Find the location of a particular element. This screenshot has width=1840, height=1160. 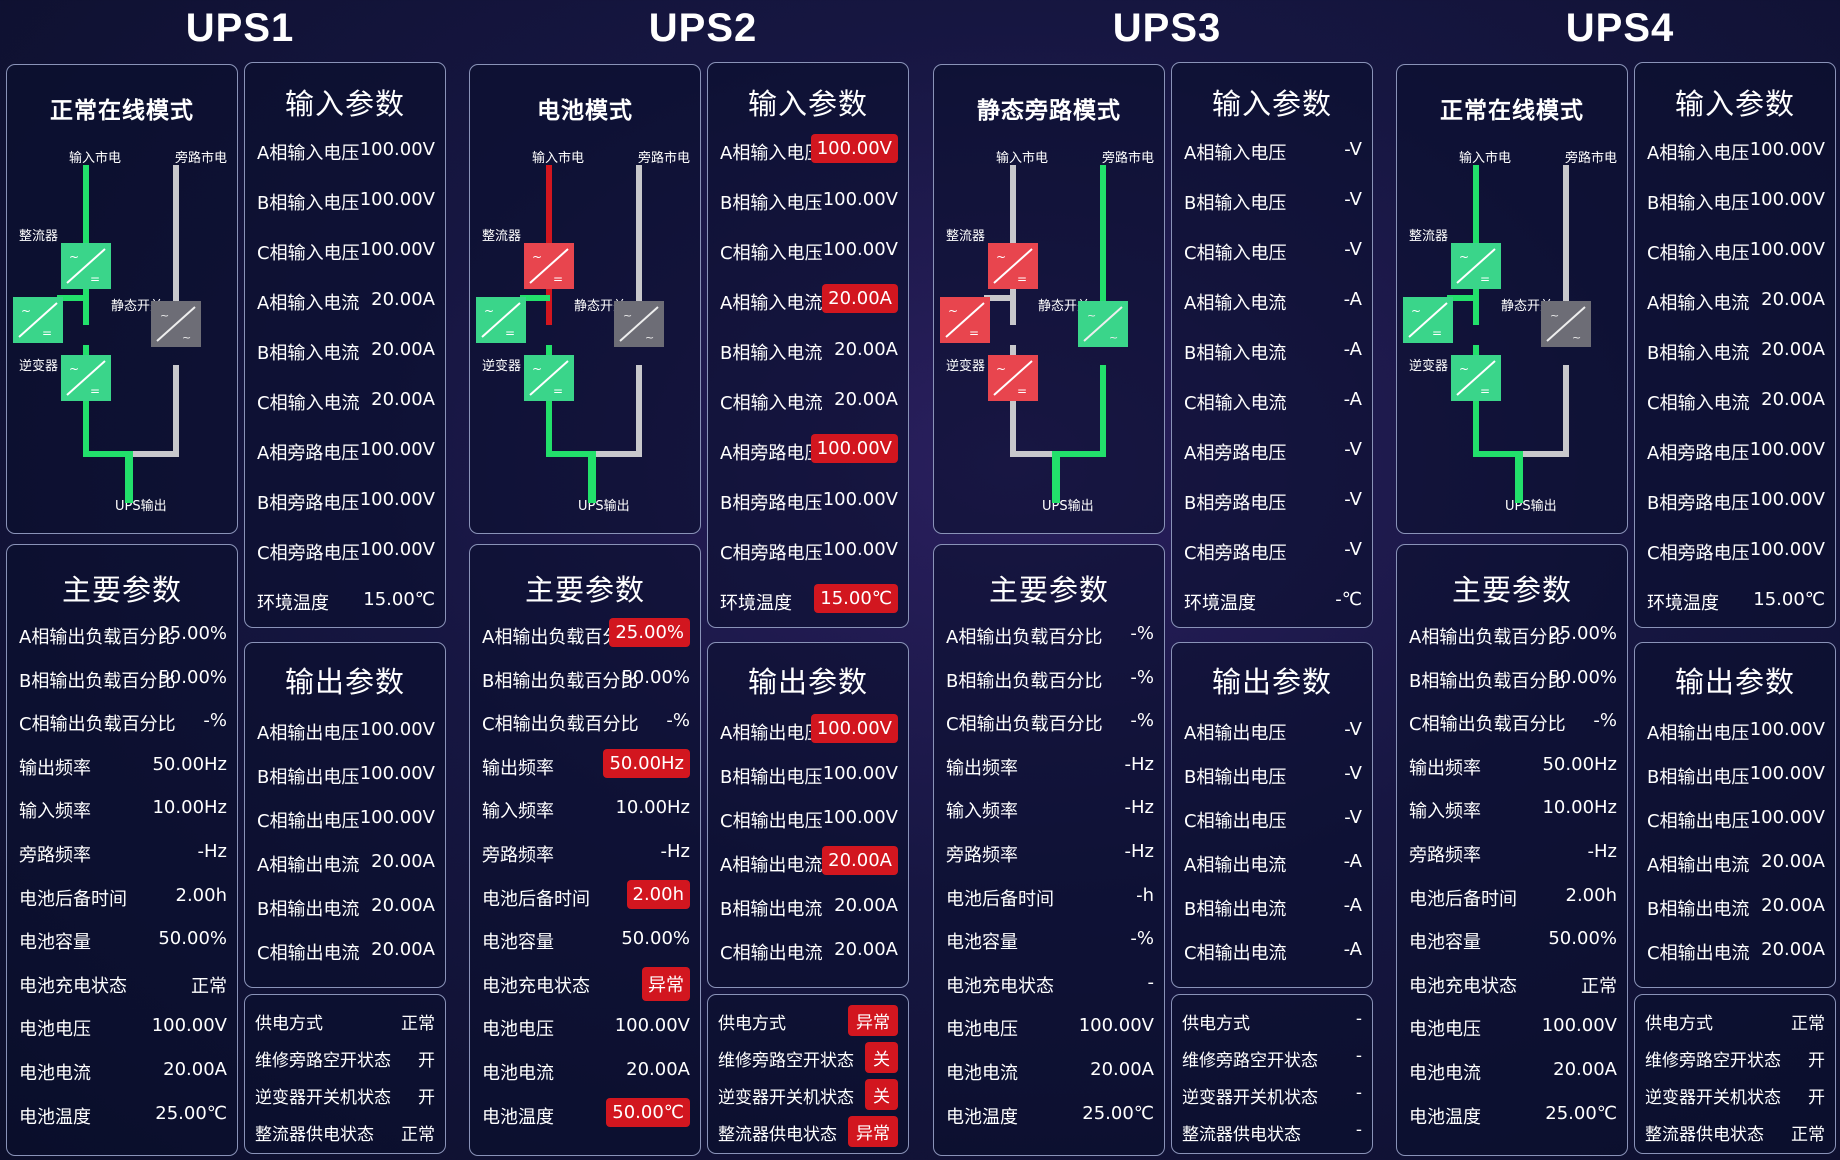

inverter-label: 逆变器 is located at coordinates (39, 366).